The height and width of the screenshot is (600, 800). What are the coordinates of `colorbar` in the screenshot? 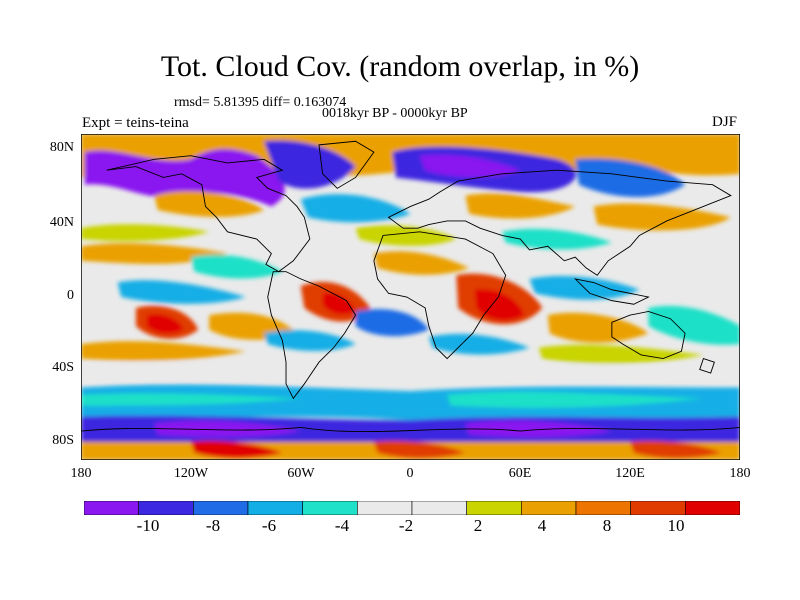 It's located at (412, 508).